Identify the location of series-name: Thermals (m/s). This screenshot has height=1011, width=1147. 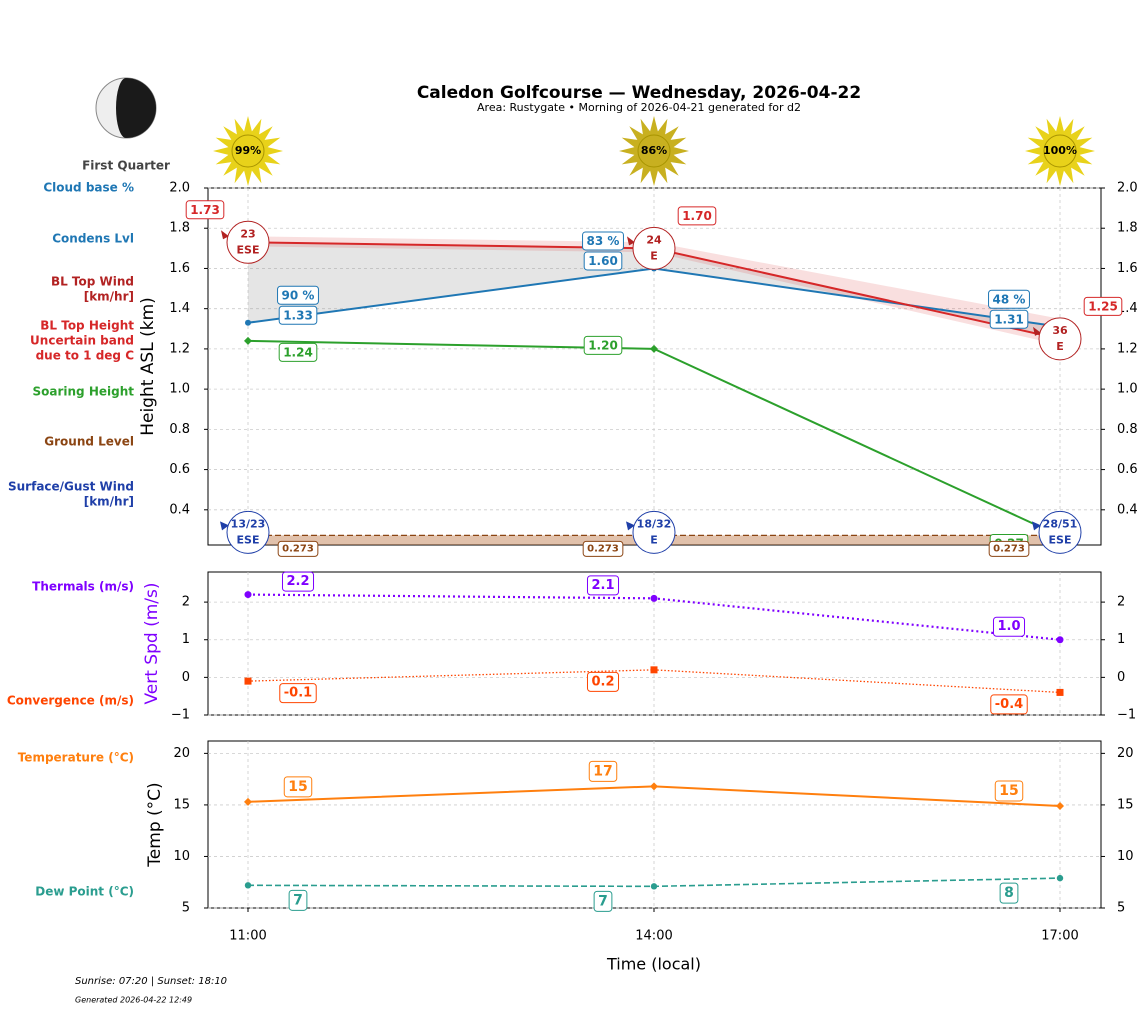
(83, 587).